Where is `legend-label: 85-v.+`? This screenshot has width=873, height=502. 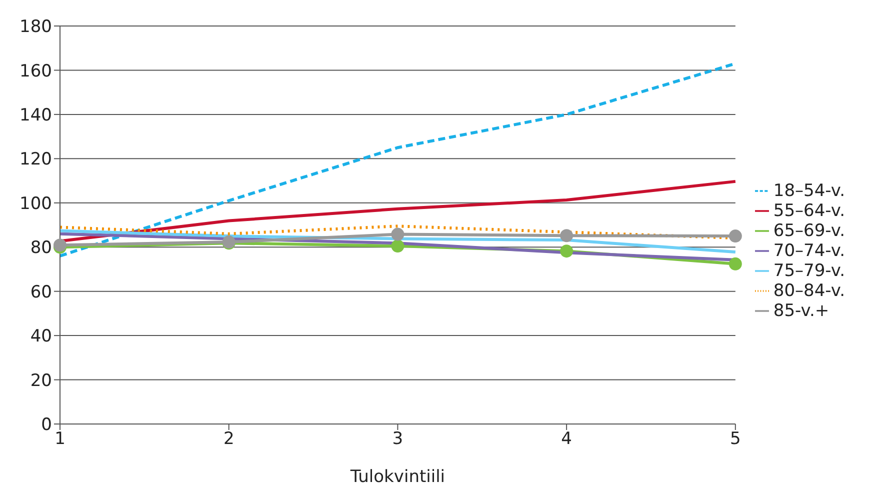
legend-label: 85-v.+ is located at coordinates (801, 311).